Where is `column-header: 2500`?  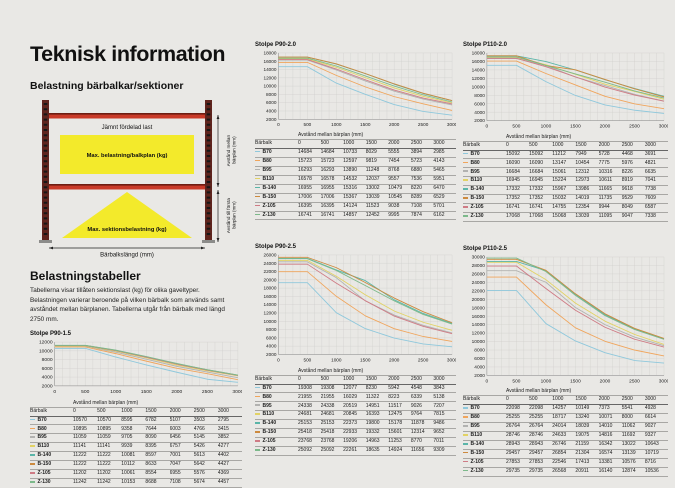 column-header: 2500 is located at coordinates (633, 400).